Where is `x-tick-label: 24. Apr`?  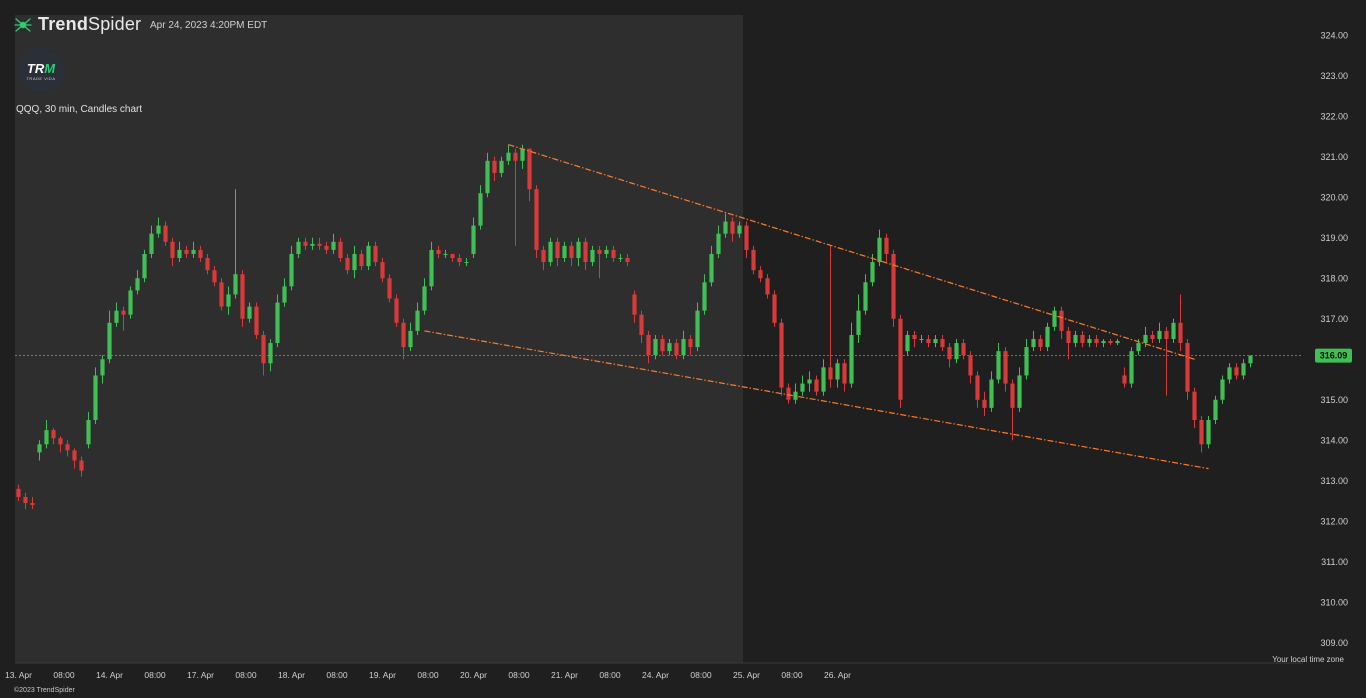 x-tick-label: 24. Apr is located at coordinates (655, 675).